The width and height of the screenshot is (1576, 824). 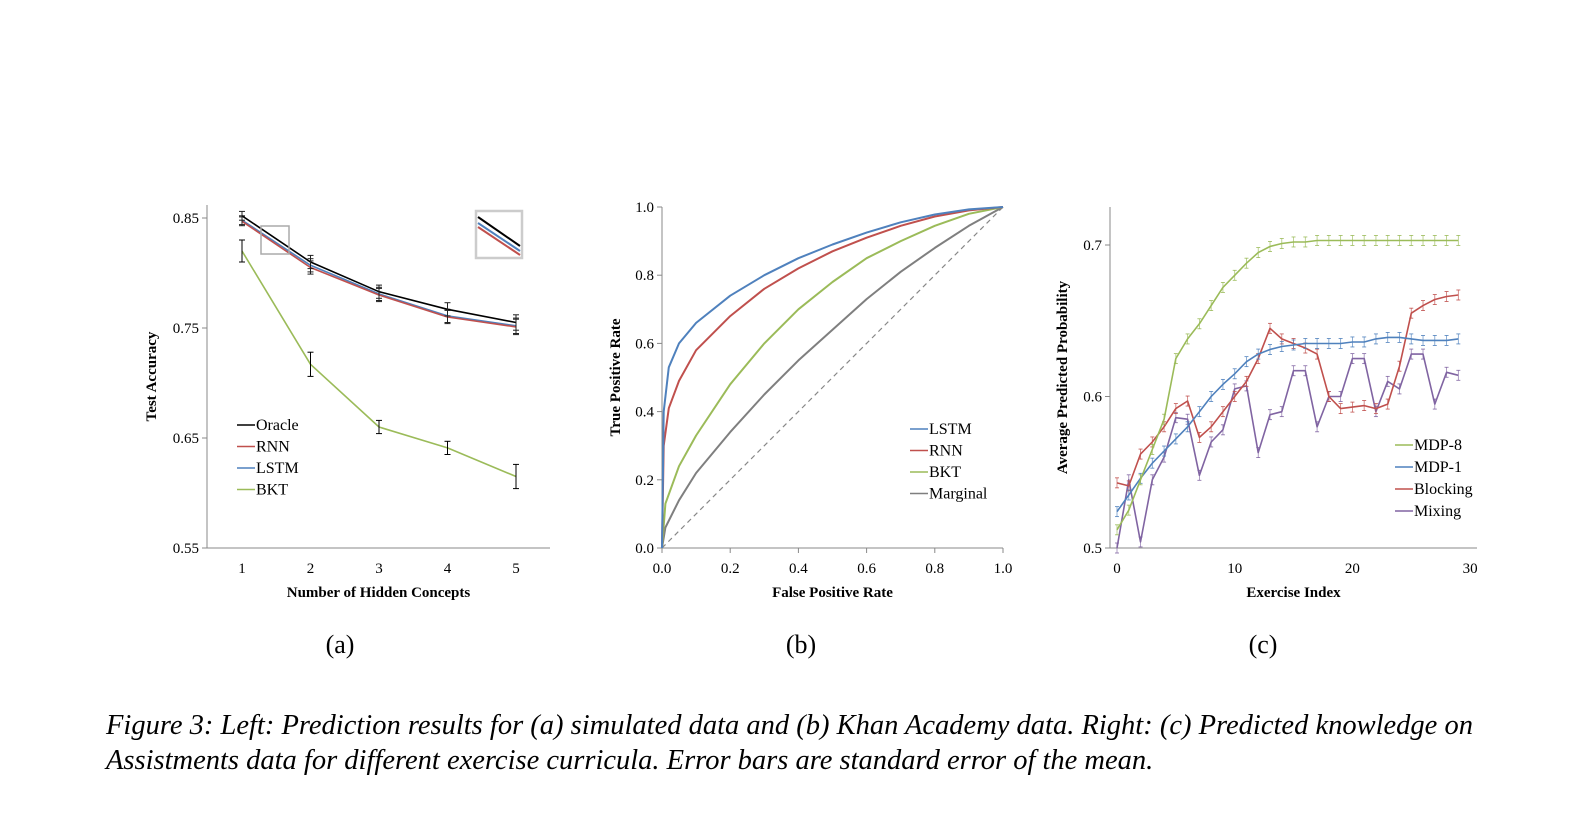 I want to click on x-tick-label: 4, so click(x=448, y=569).